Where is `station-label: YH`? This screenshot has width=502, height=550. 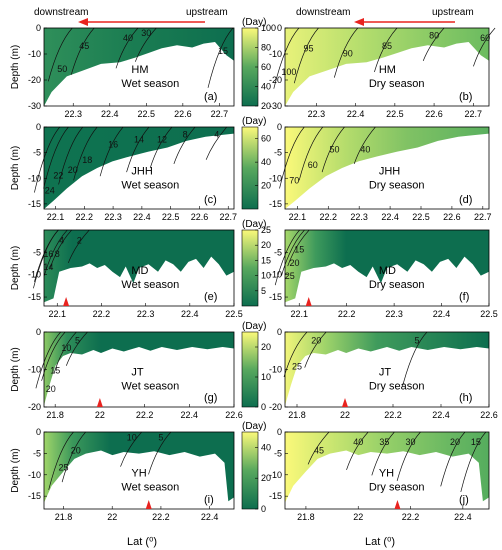
station-label: YH is located at coordinates (138, 474).